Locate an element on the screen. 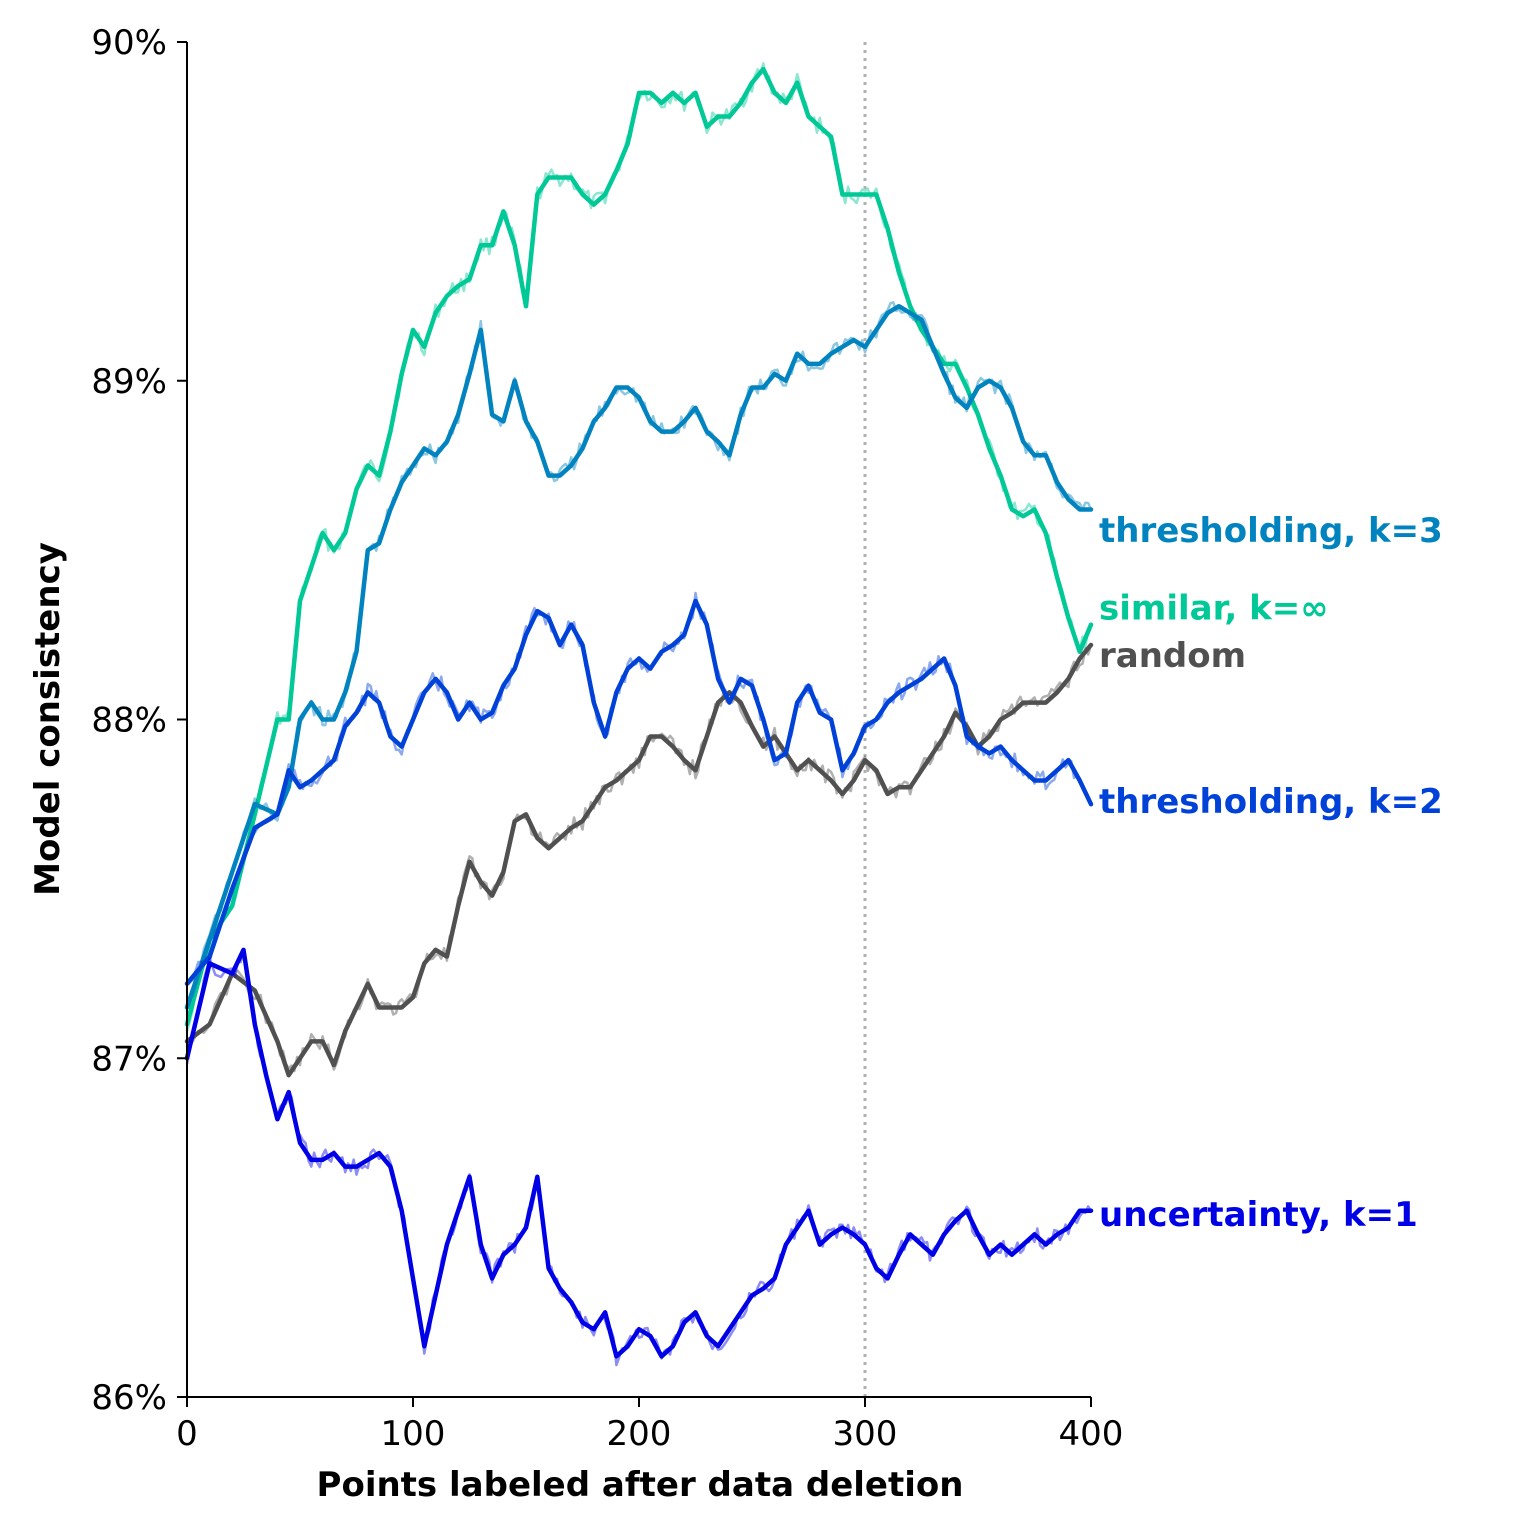 The width and height of the screenshot is (1524, 1524). series-label: similar, k=∞ is located at coordinates (1214, 609).